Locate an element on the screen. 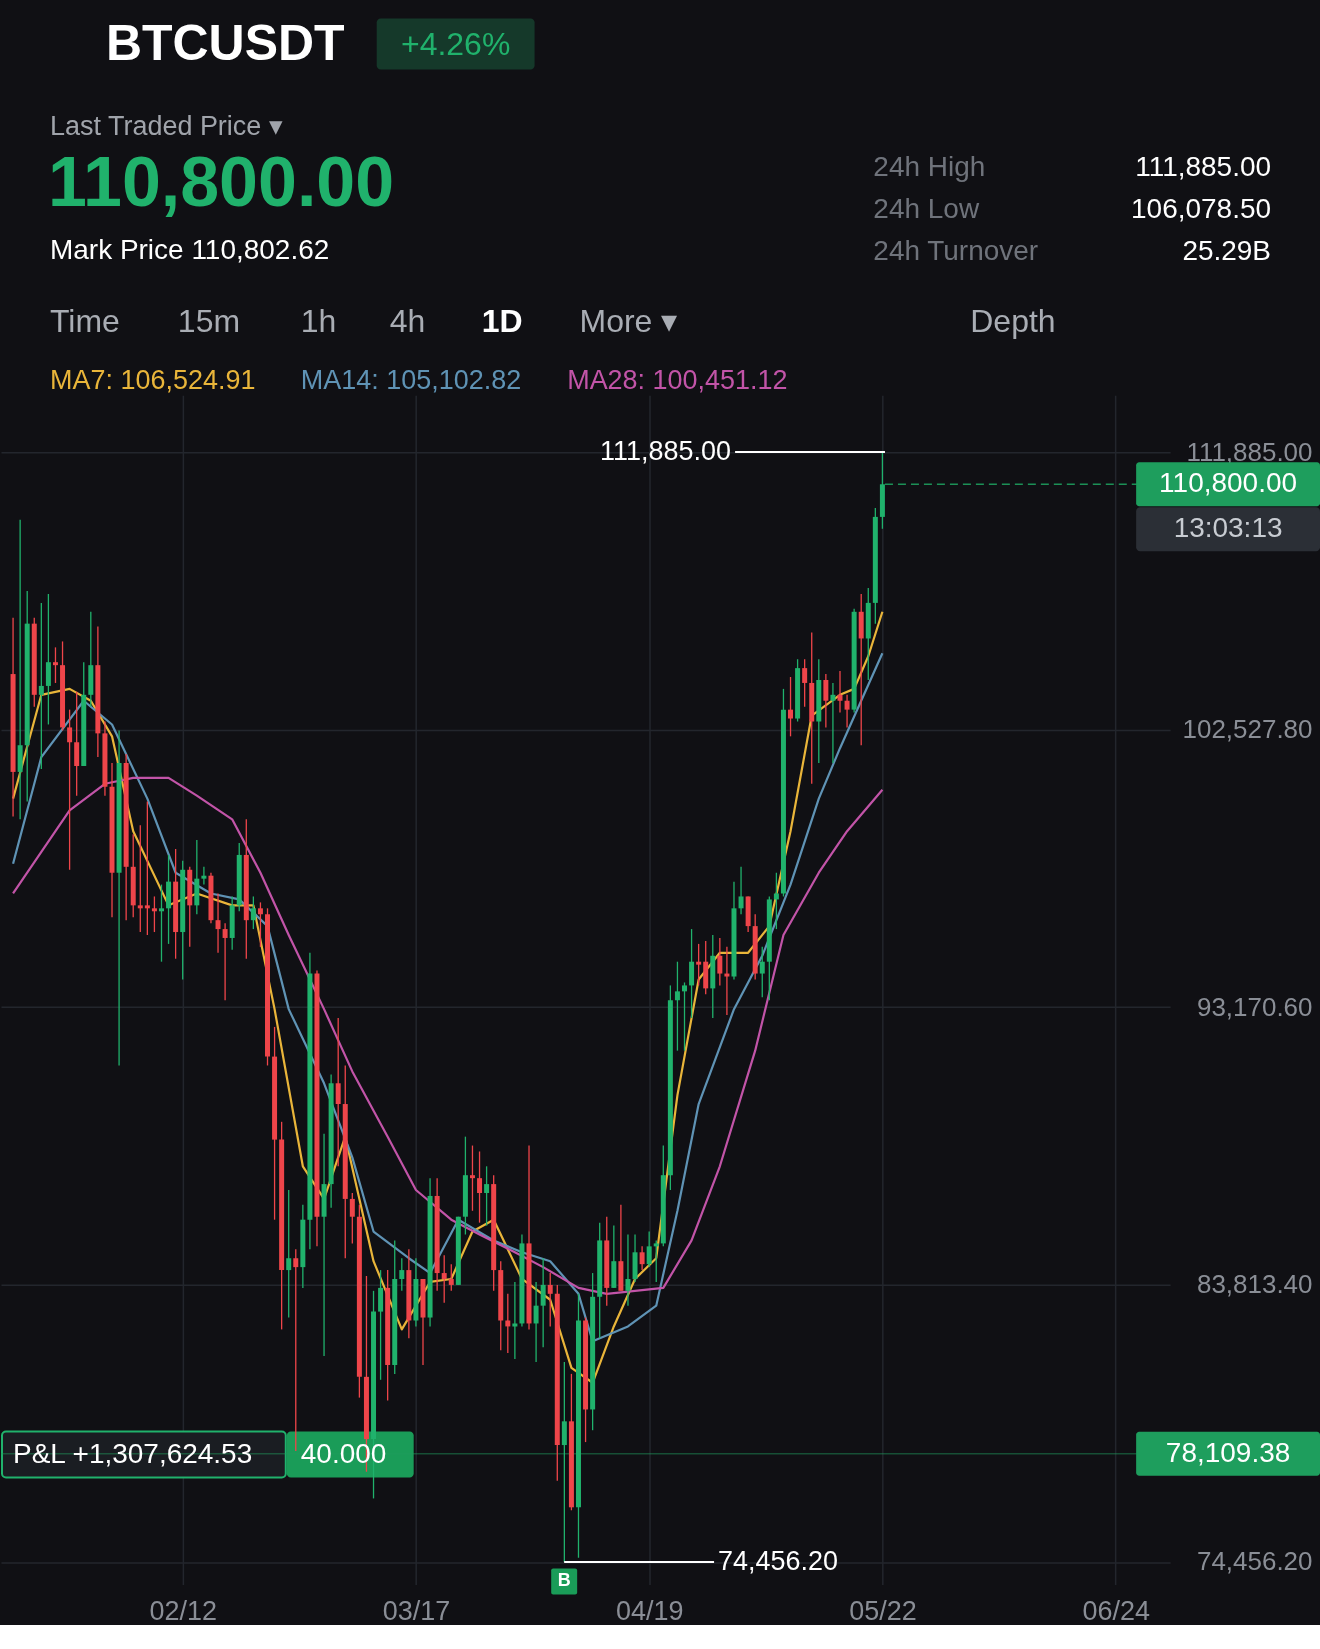  ref-line-label: 110,800.00 is located at coordinates (1228, 483).